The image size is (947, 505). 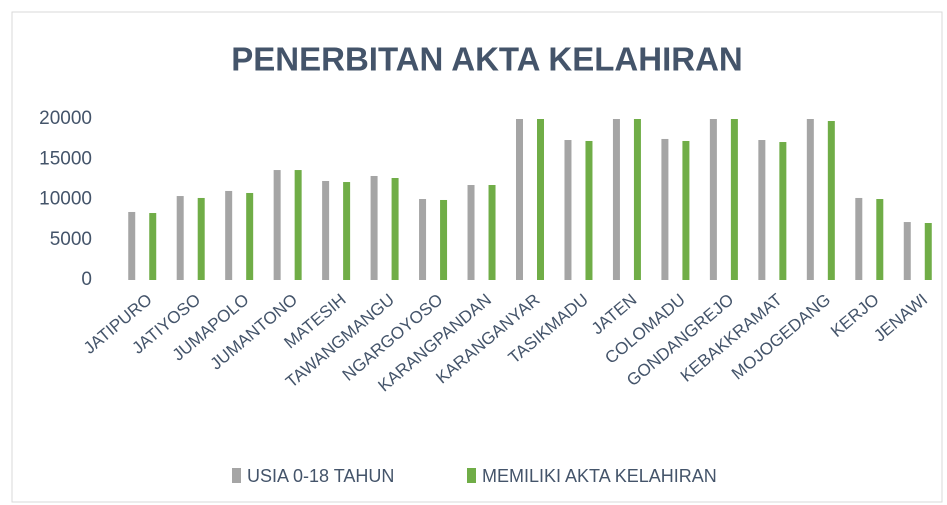 I want to click on y-tick-label: 20000, so click(x=65, y=118).